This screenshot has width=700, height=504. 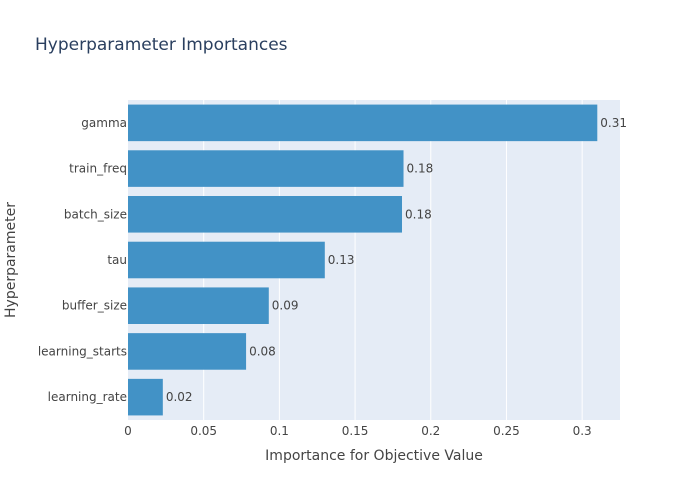 I want to click on y-axis-title: Hyperparameter, so click(x=11, y=260).